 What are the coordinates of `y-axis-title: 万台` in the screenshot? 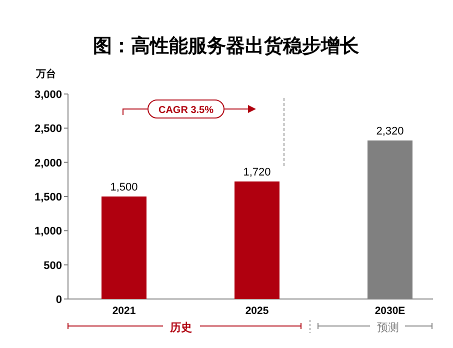 It's located at (45, 74).